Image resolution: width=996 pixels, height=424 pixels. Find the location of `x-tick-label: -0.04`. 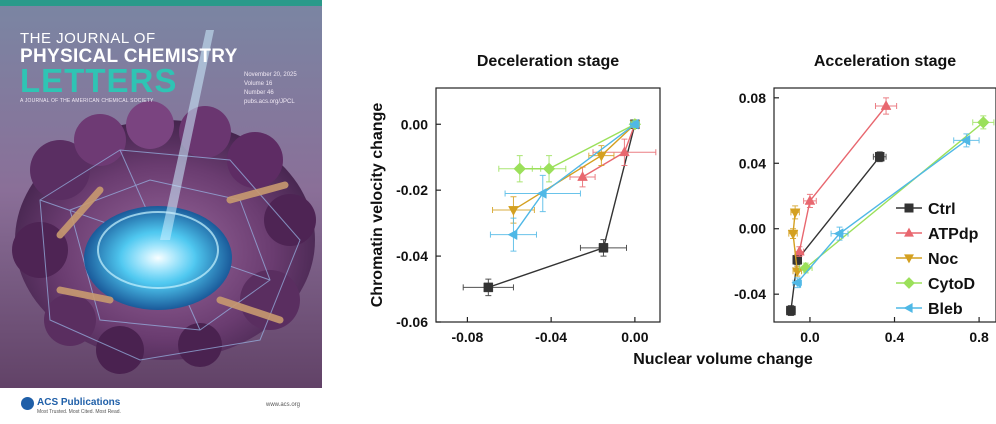

x-tick-label: -0.04 is located at coordinates (551, 337).